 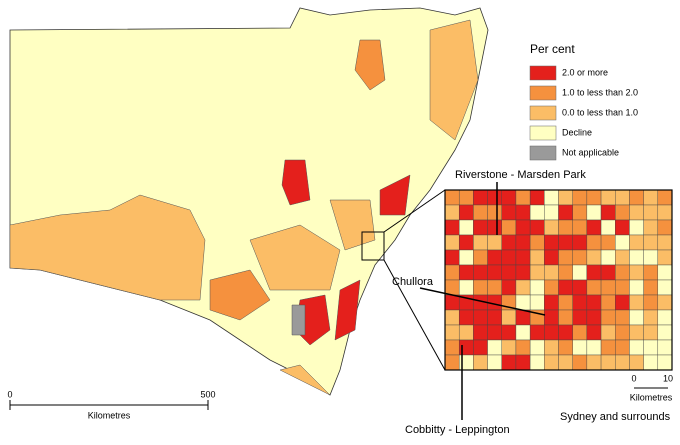 I want to click on scale-label: 0, so click(x=633, y=378).